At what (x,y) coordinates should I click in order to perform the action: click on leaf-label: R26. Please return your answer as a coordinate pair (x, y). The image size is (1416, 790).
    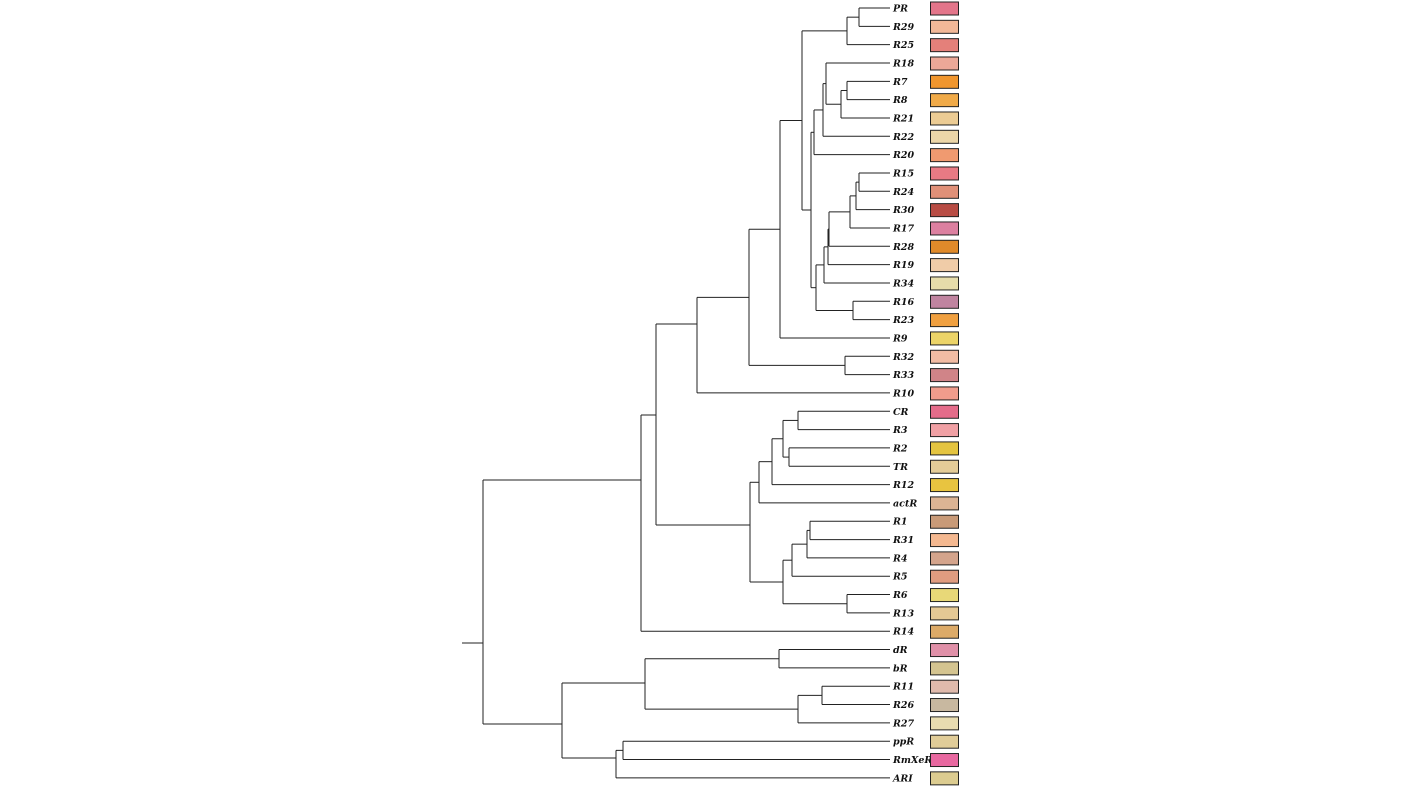
    Looking at the image, I should click on (903, 705).